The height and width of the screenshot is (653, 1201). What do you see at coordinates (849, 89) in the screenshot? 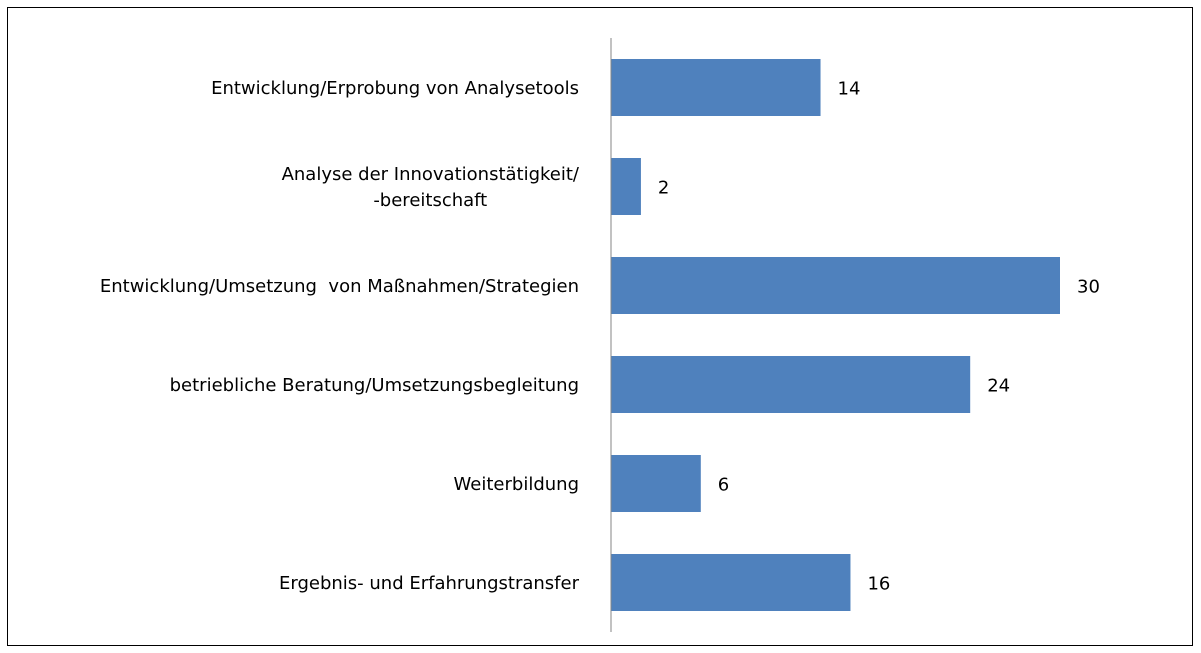
I see `value-label: 14` at bounding box center [849, 89].